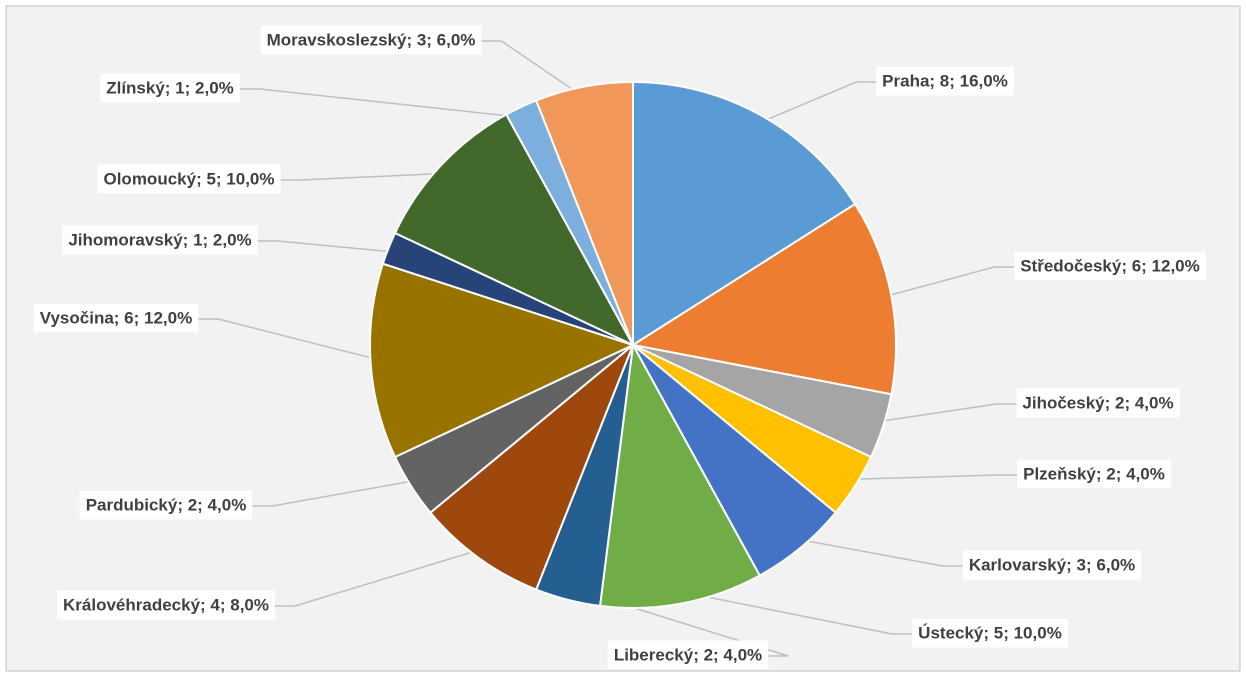 This screenshot has width=1246, height=677. I want to click on data-label: Královéhradecký; 4; 8,0%, so click(166, 604).